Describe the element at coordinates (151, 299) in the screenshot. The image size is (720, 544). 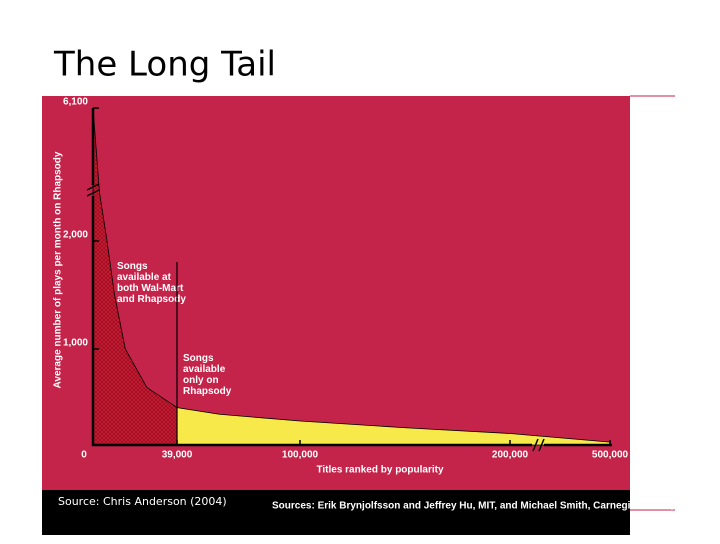
I see `annotation-text: and Rhapsody` at that location.